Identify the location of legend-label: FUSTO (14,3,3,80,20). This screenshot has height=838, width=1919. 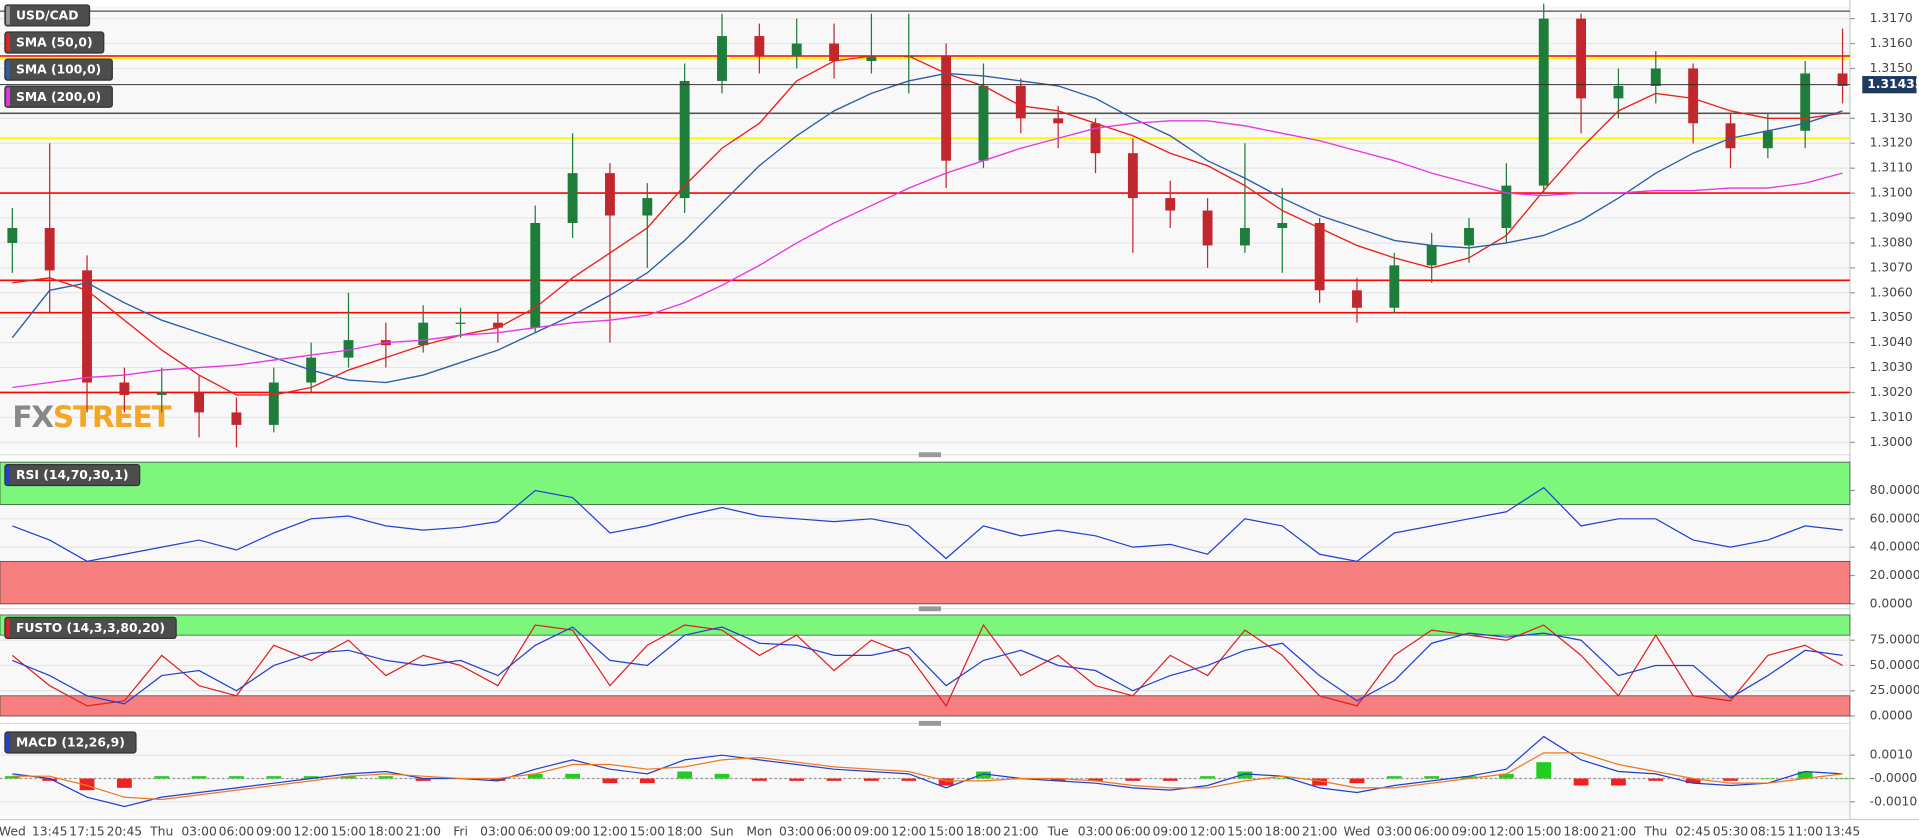
(90, 628).